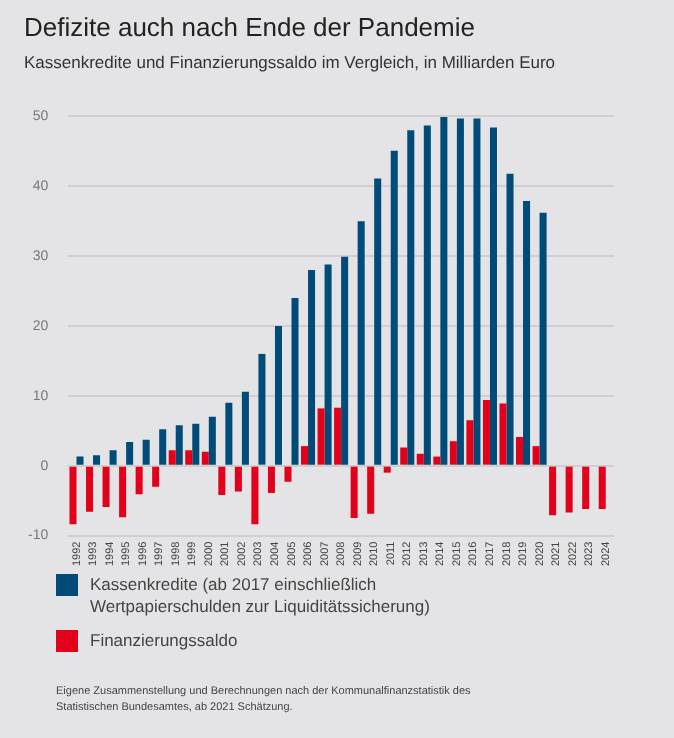  Describe the element at coordinates (290, 62) in the screenshot. I see `chart-subtitle: Kassenkredite und Finanzierungssaldo im Vergleich, in Milliarden Euro` at that location.